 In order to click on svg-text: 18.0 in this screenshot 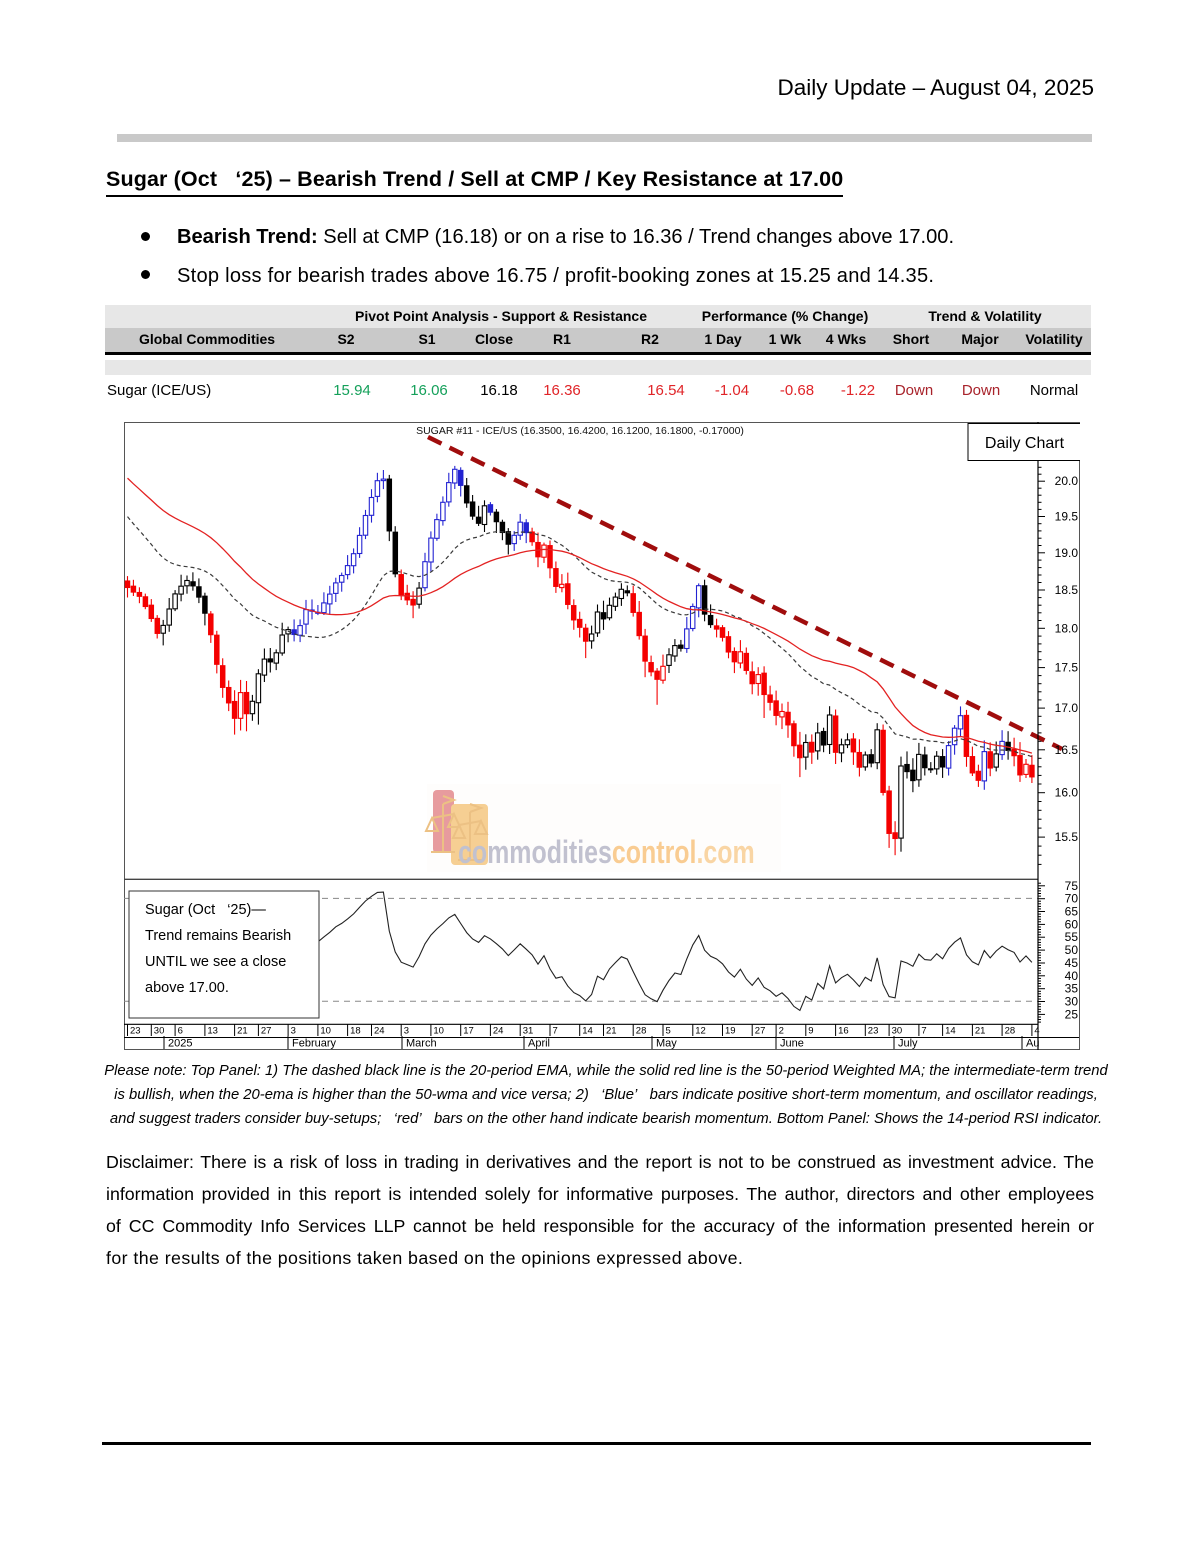, I will do `click(1067, 628)`.